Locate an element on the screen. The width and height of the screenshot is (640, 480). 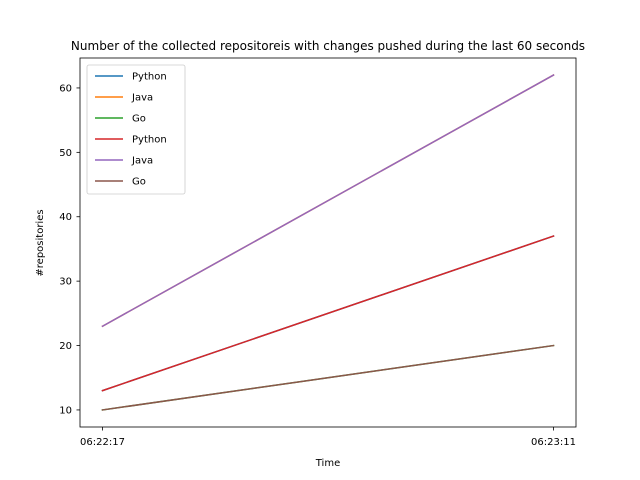
y-tick-label: 60 is located at coordinates (65, 88).